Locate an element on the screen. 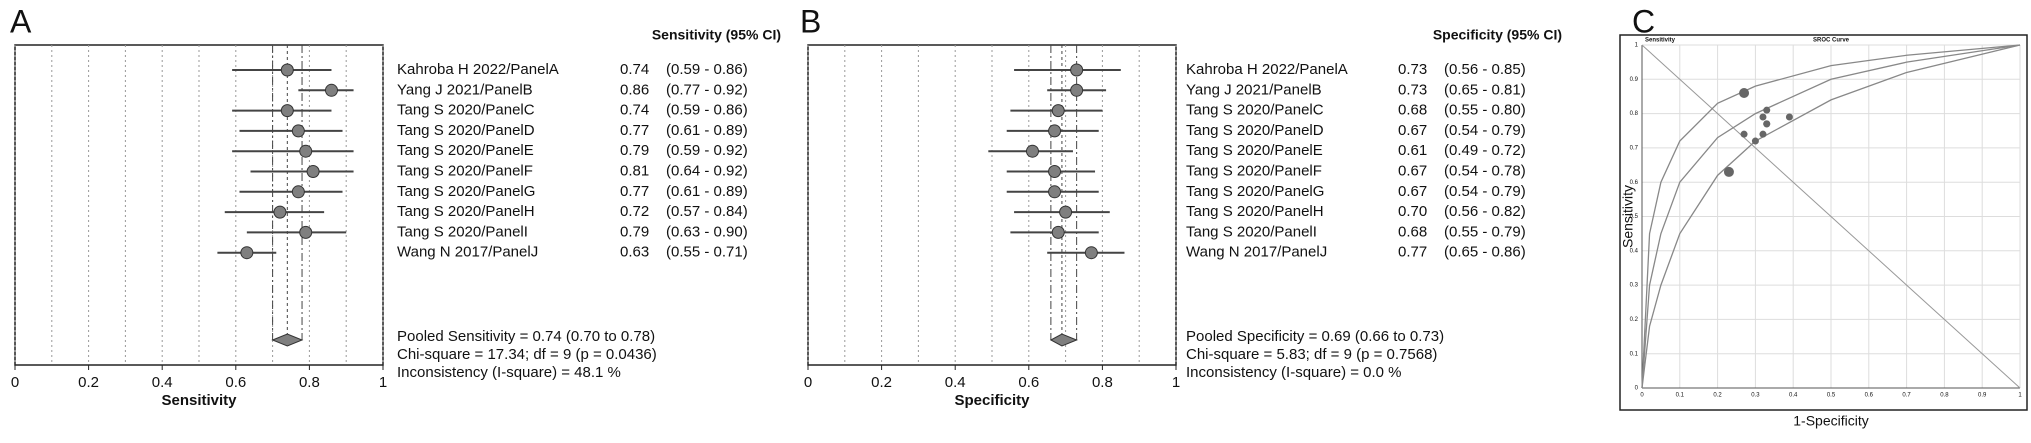  study-name: Tang S 2020/PanelF is located at coordinates (465, 170).